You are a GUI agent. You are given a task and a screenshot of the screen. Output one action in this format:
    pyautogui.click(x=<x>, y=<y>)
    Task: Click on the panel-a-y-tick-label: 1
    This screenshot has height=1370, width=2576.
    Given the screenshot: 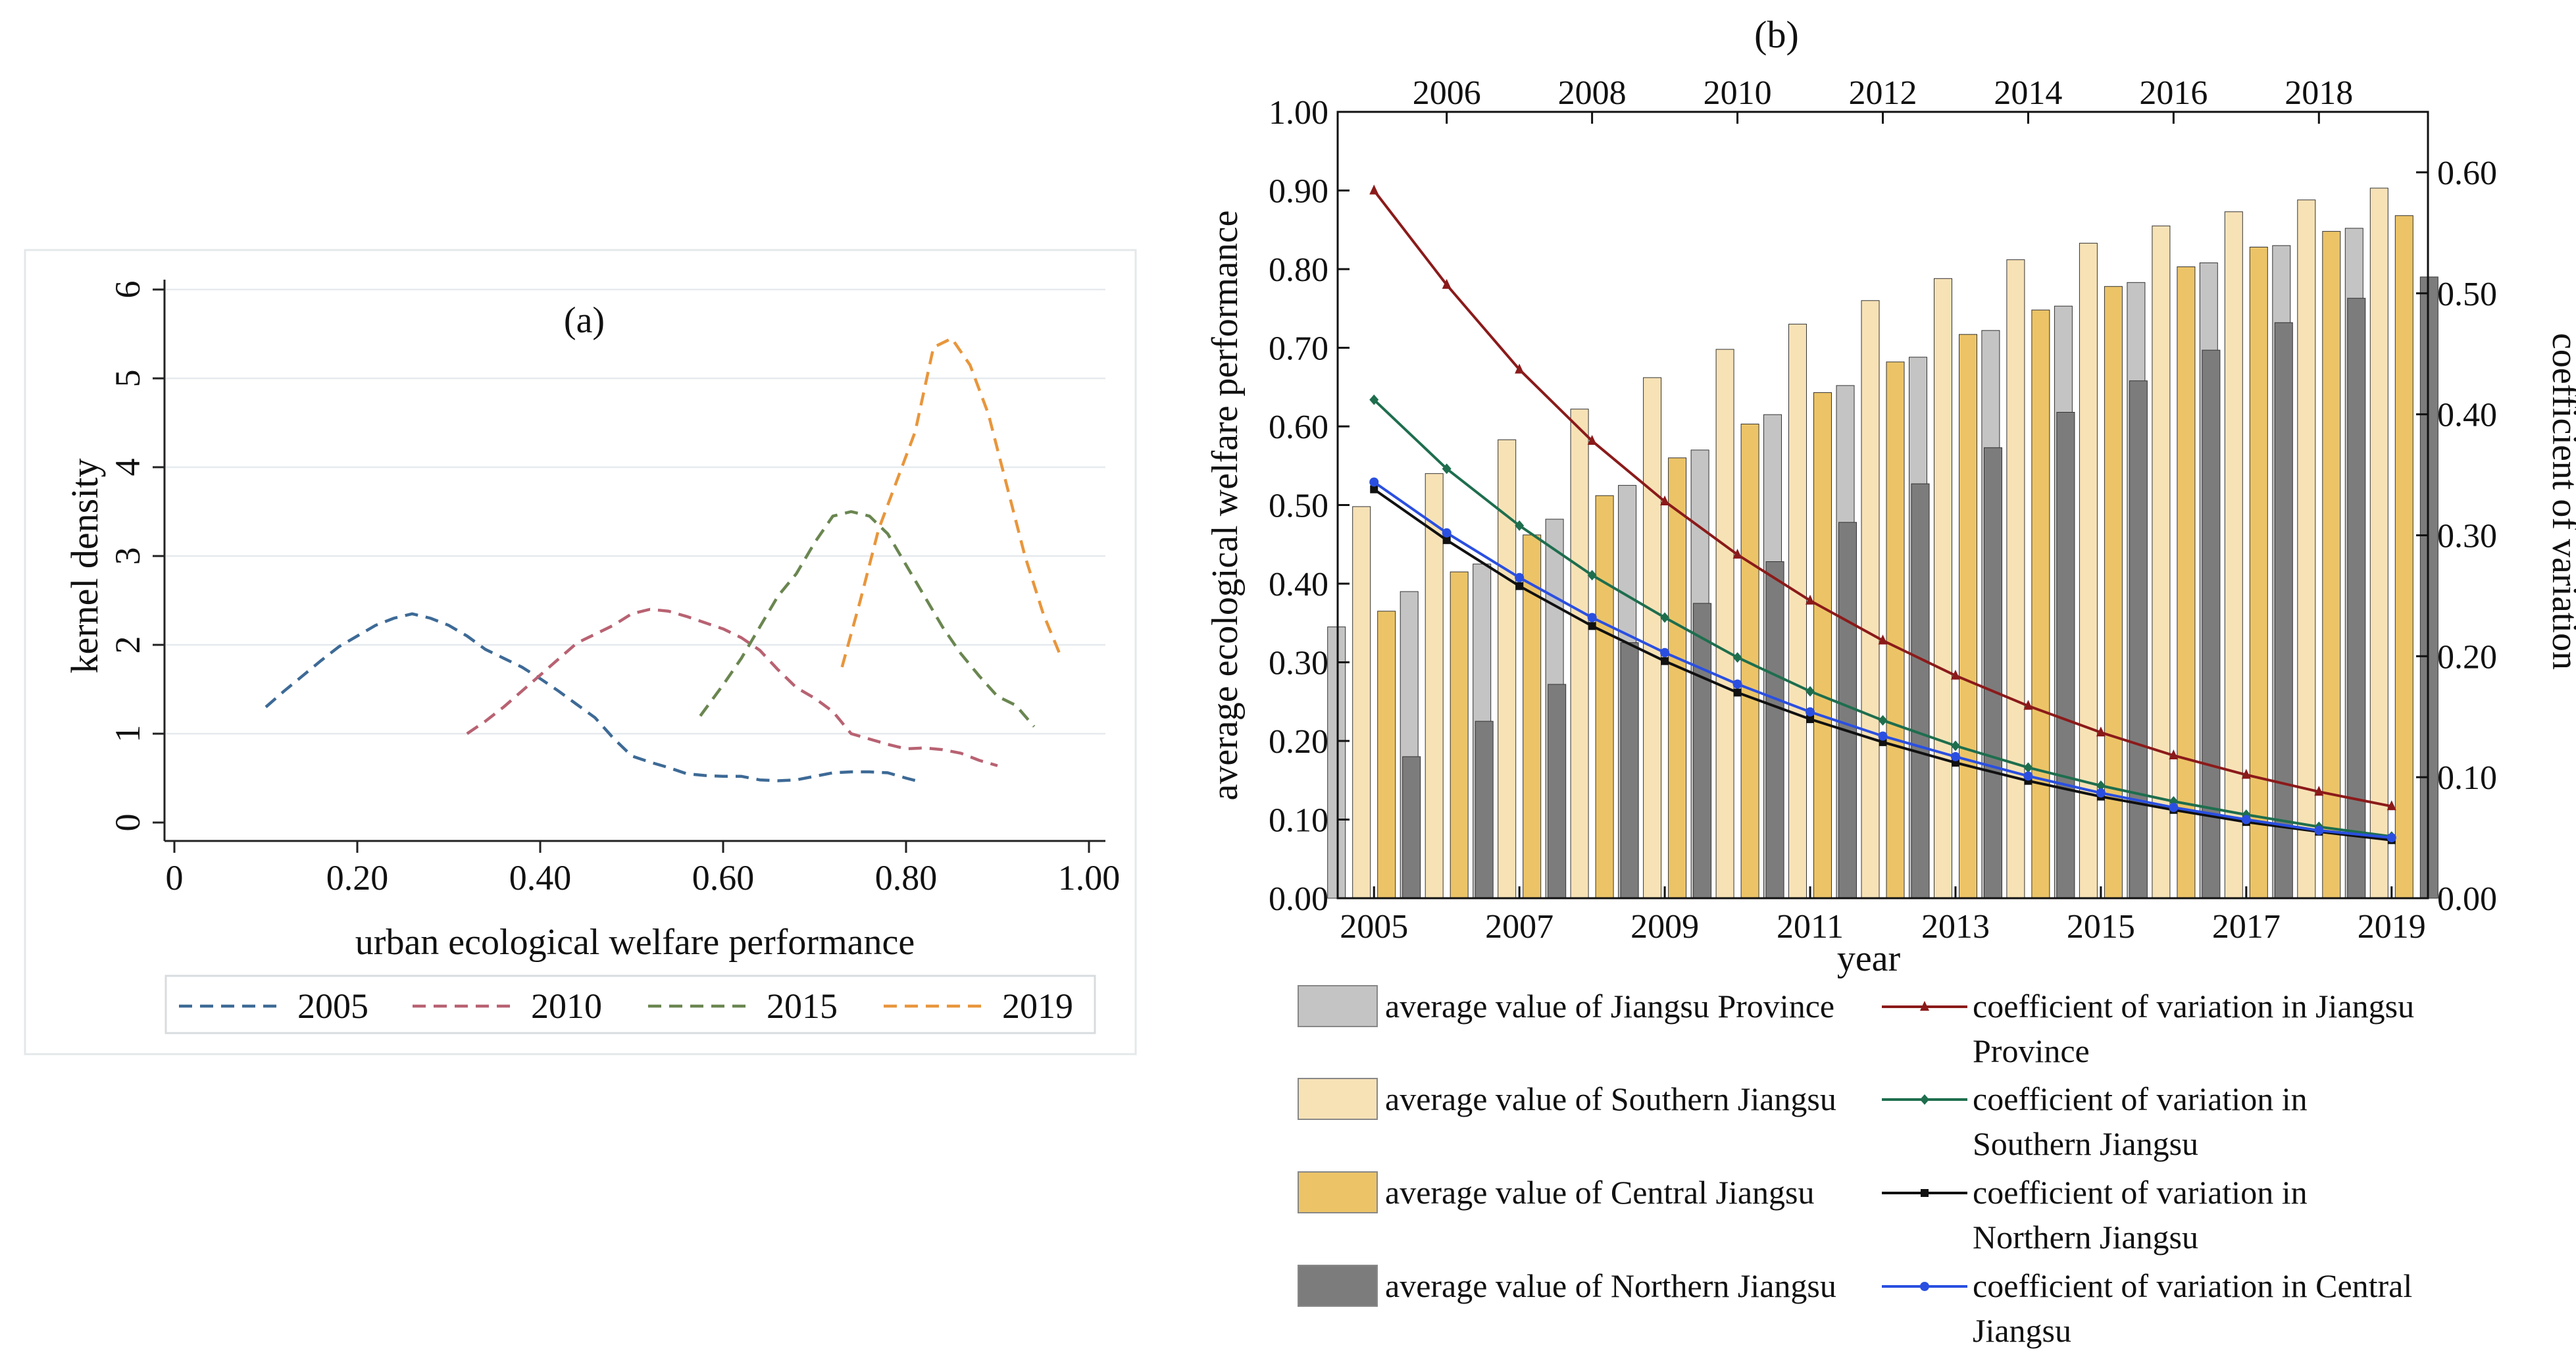 What is the action you would take?
    pyautogui.click(x=127, y=734)
    